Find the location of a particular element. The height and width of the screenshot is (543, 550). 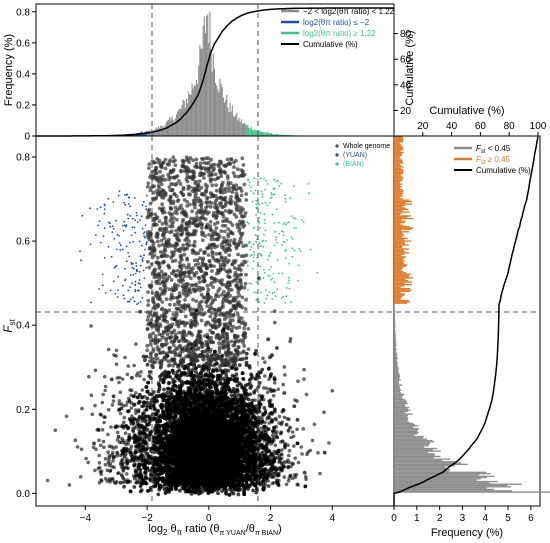

top-y-axis: 00.20.40.60.8 is located at coordinates (26, 75).